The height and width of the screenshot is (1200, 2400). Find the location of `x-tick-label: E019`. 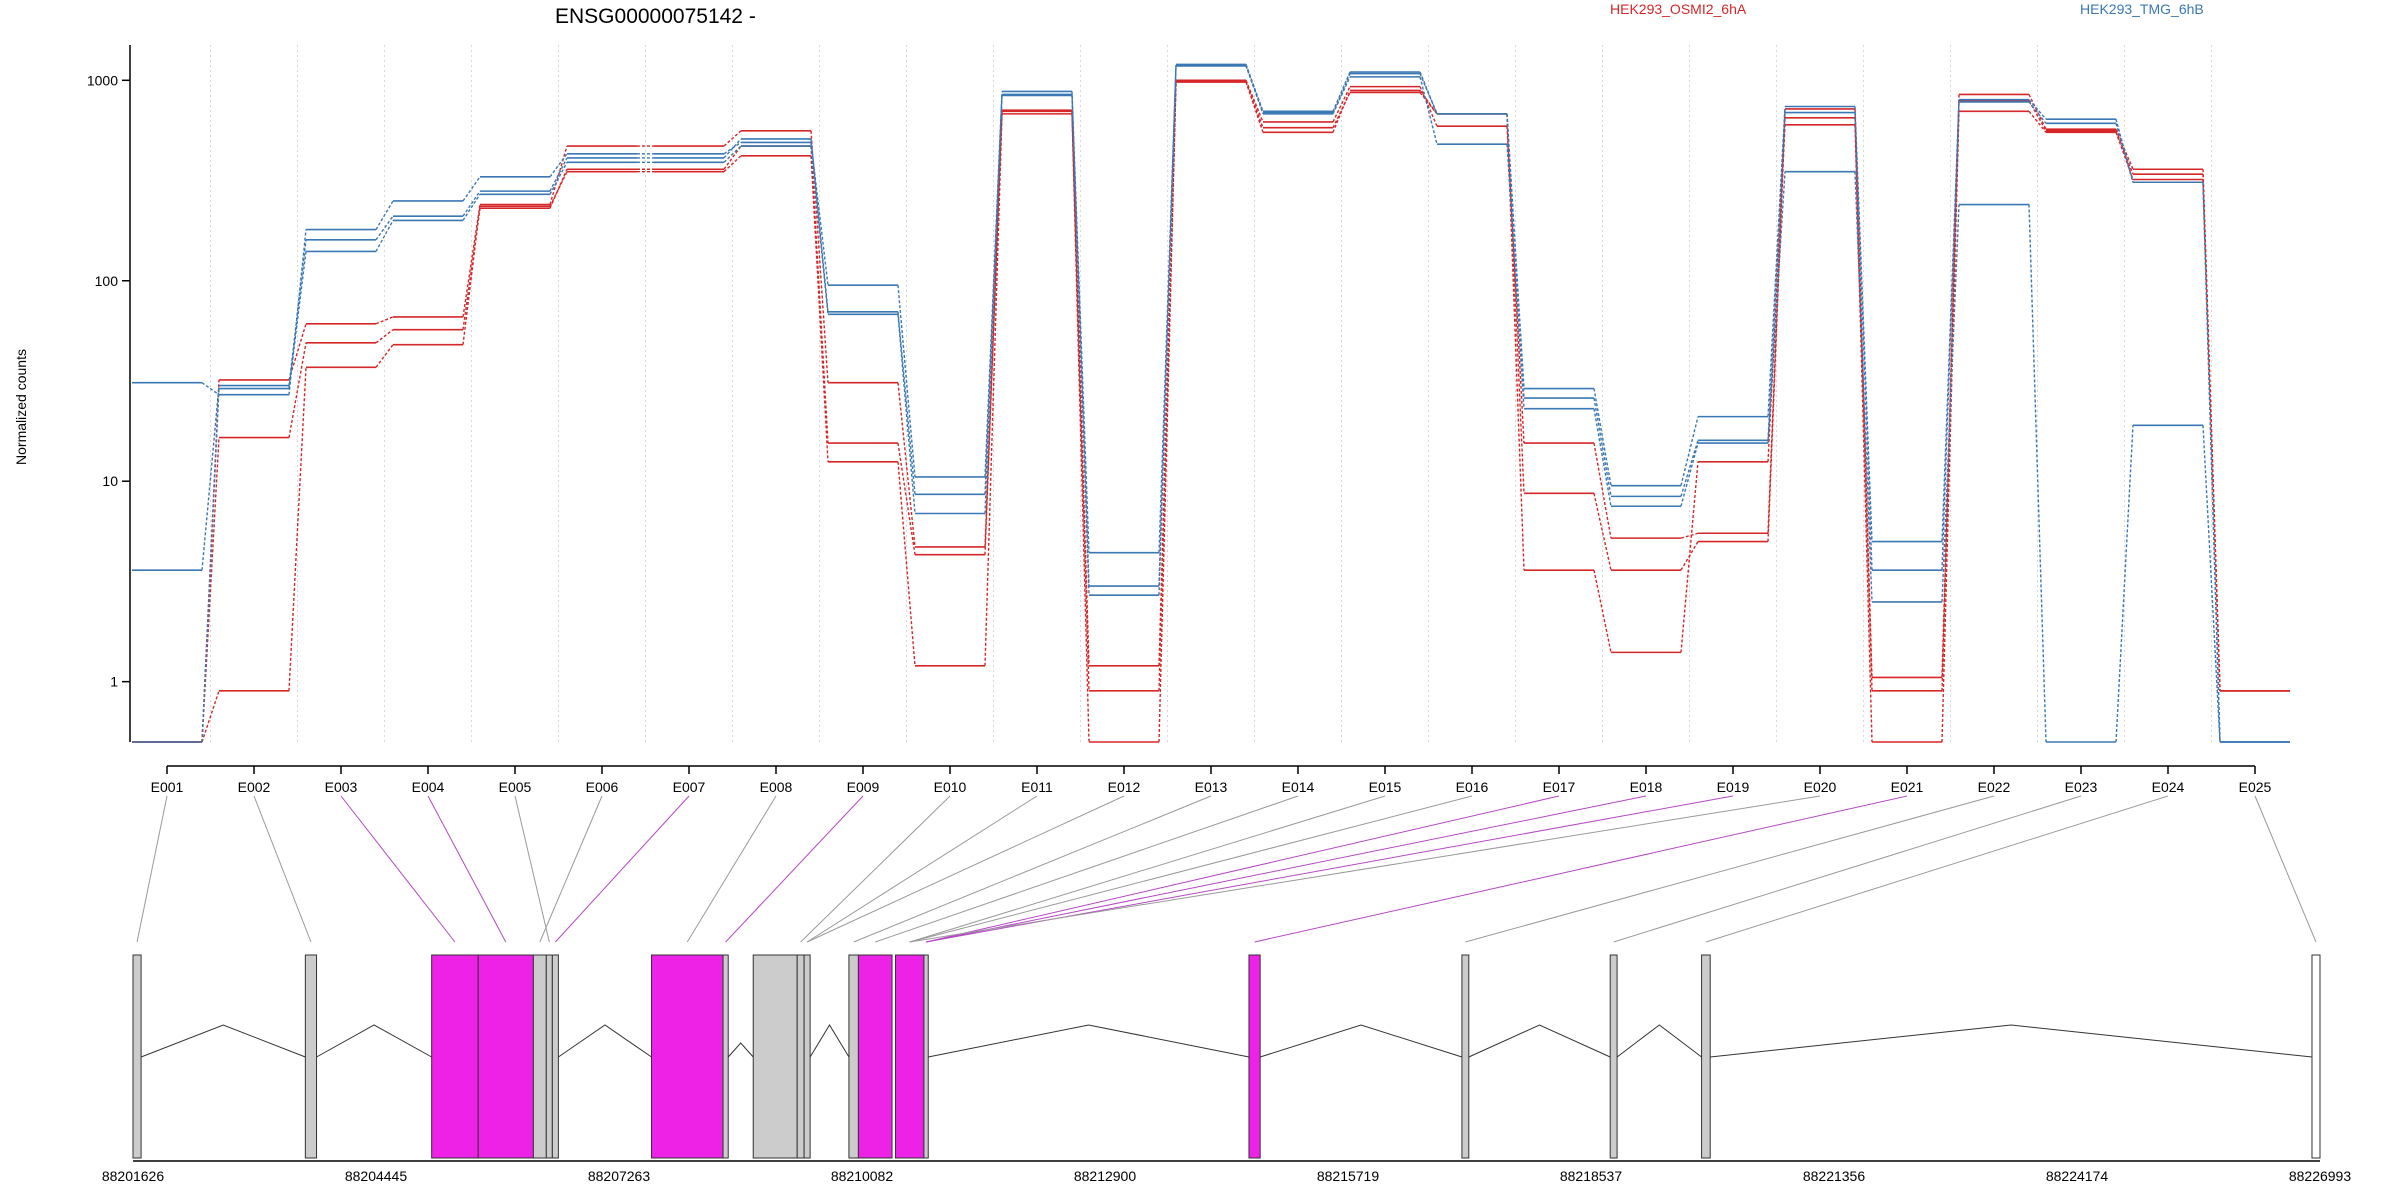

x-tick-label: E019 is located at coordinates (1733, 787).